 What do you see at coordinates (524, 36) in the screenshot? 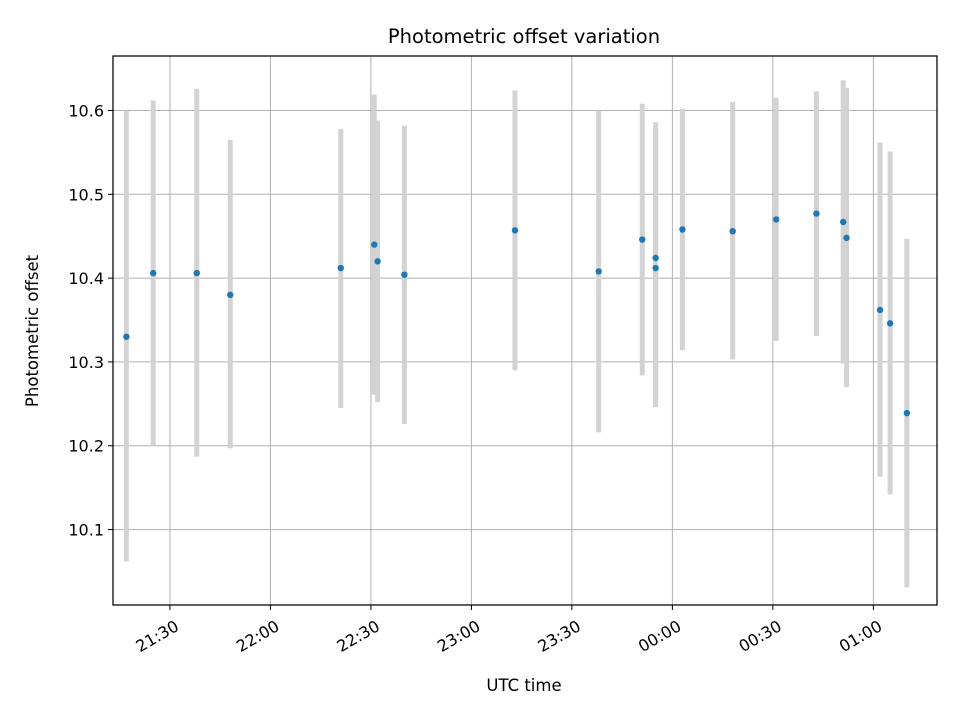
I see `chart-title: Photometric offset variation` at bounding box center [524, 36].